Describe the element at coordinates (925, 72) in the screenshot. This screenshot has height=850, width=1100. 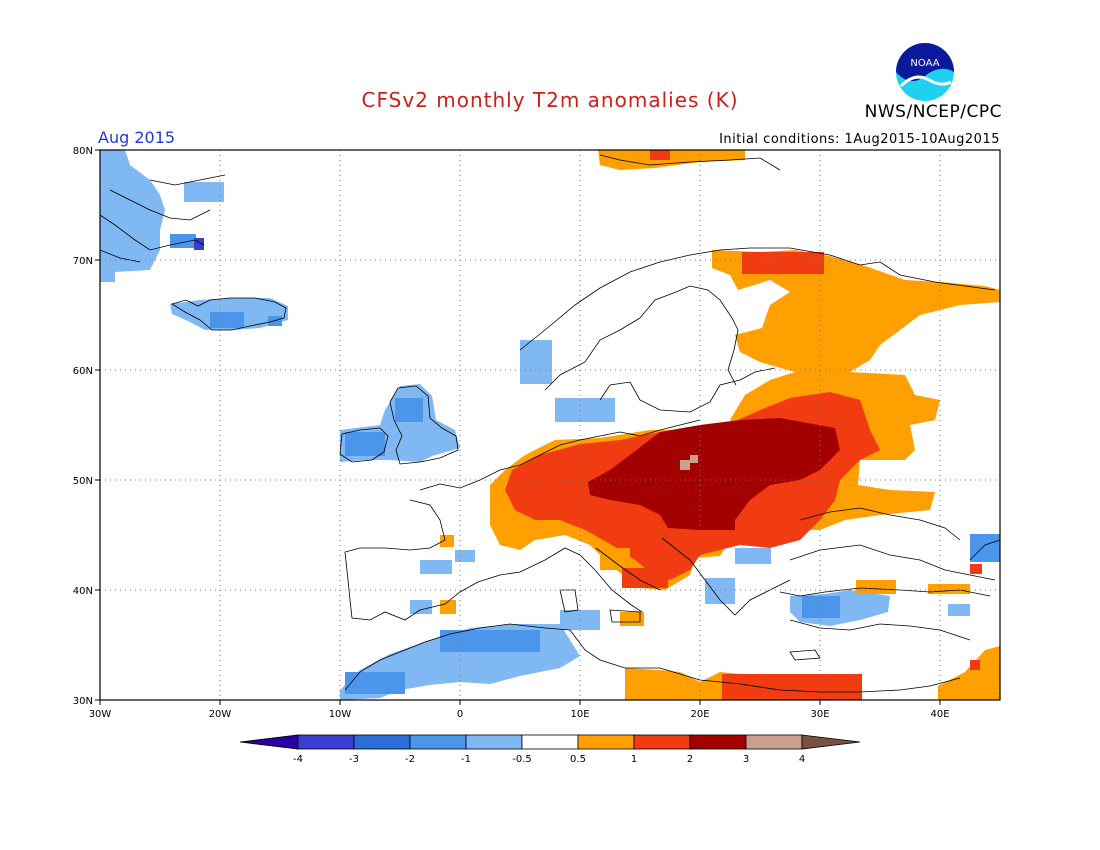
I see `noaa-logo: NOAA` at that location.